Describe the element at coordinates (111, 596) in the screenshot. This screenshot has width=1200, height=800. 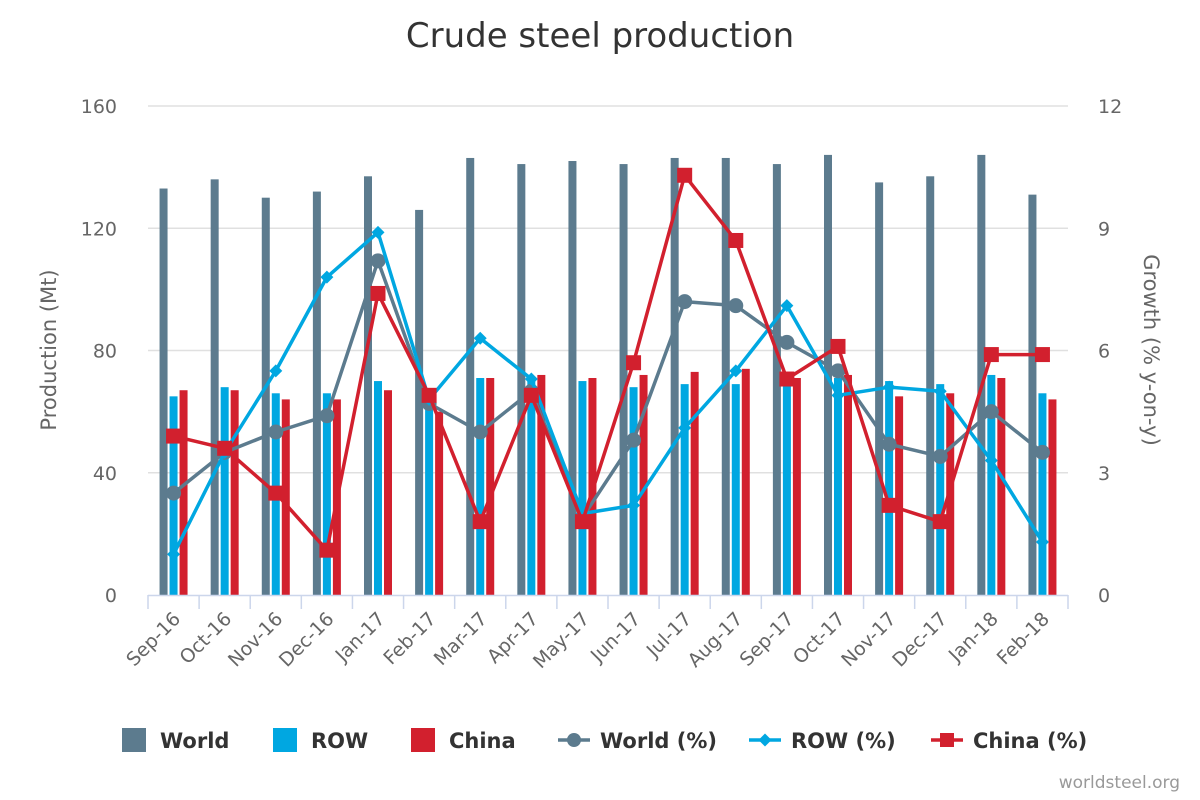
I see `y-left-tick-label: 0` at that location.